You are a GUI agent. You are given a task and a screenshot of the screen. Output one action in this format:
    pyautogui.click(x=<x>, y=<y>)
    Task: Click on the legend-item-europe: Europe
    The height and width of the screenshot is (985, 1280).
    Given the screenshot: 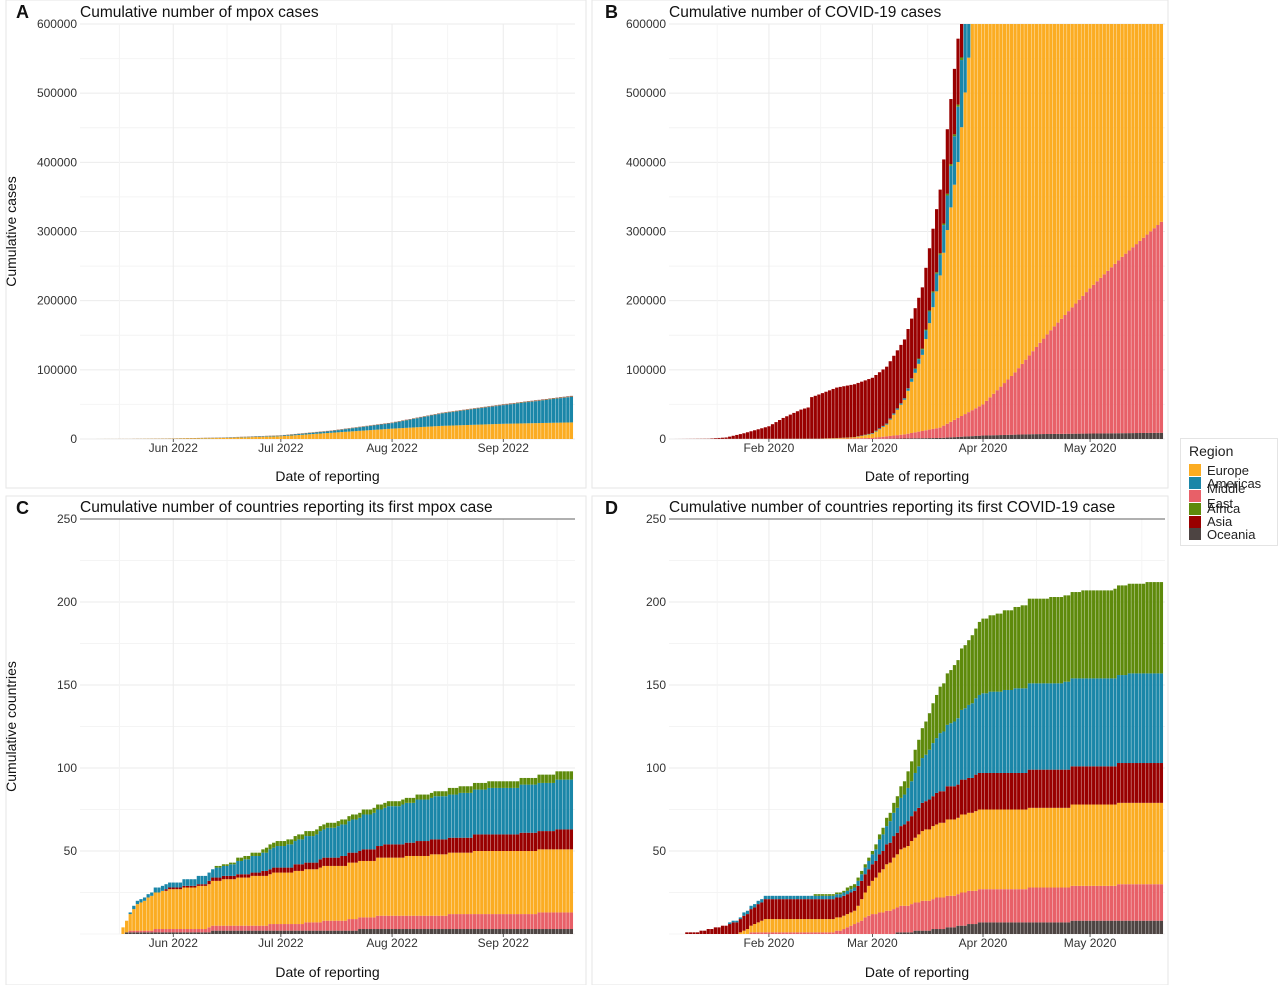 What is the action you would take?
    pyautogui.click(x=1229, y=470)
    